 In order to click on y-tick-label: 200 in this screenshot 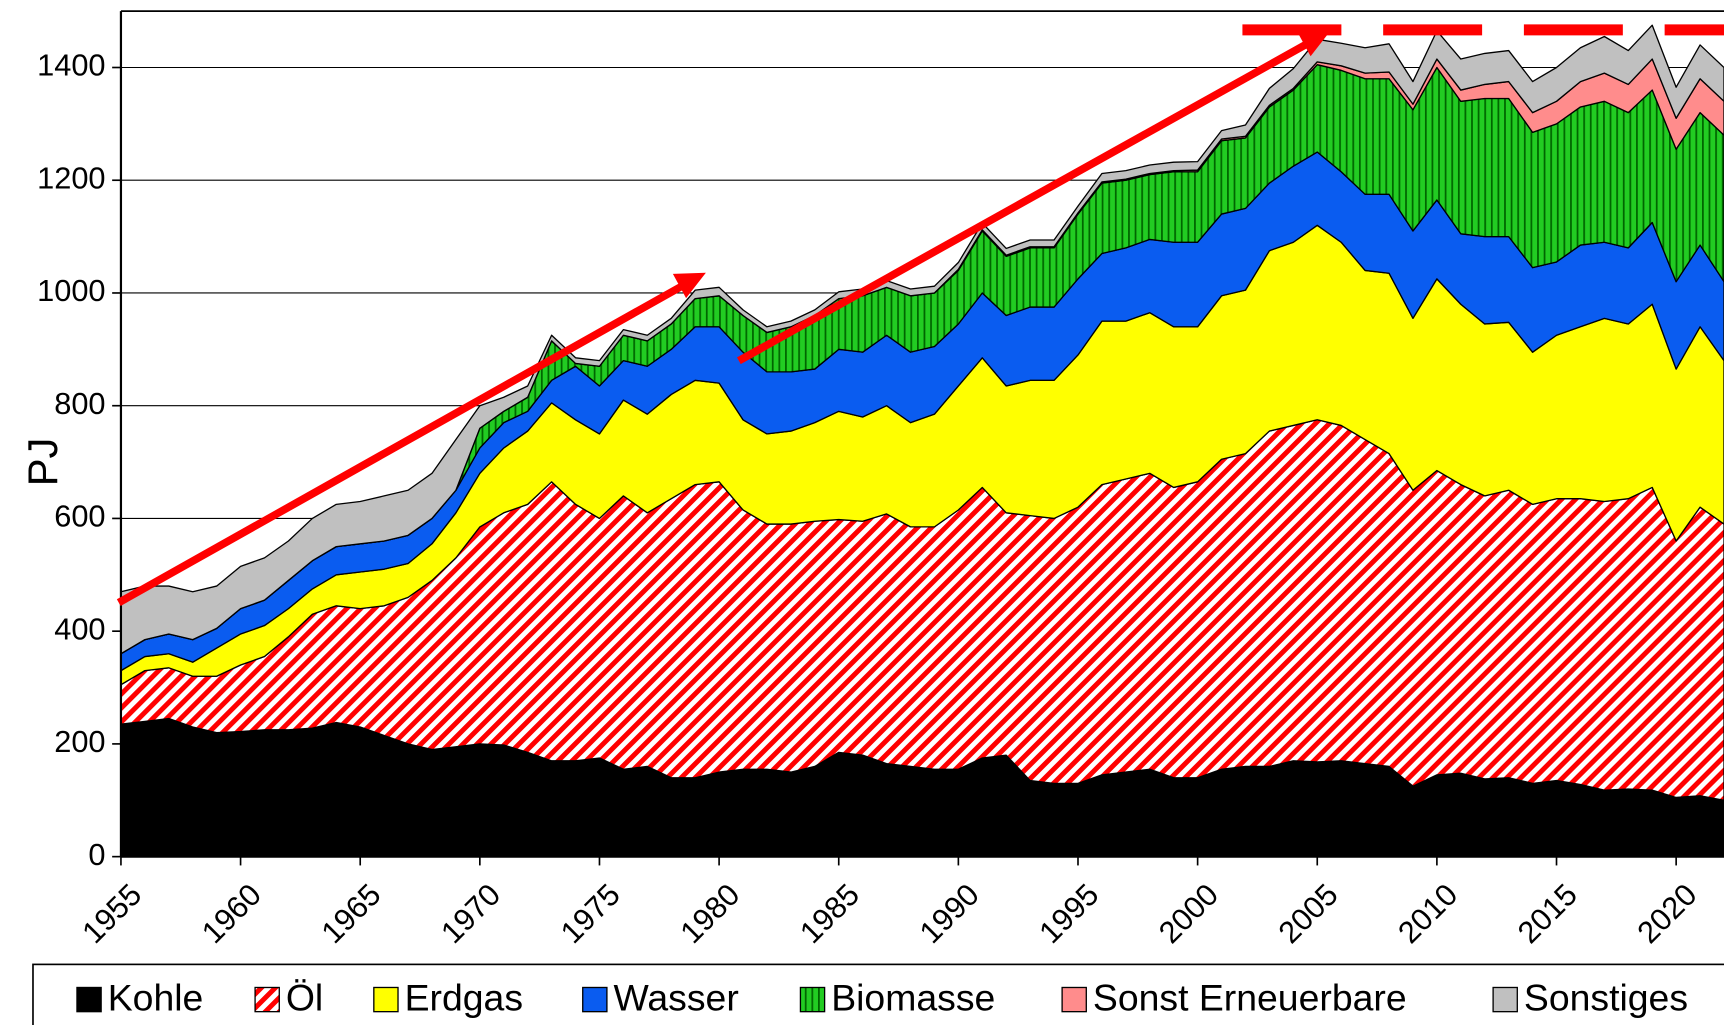, I will do `click(79, 741)`.